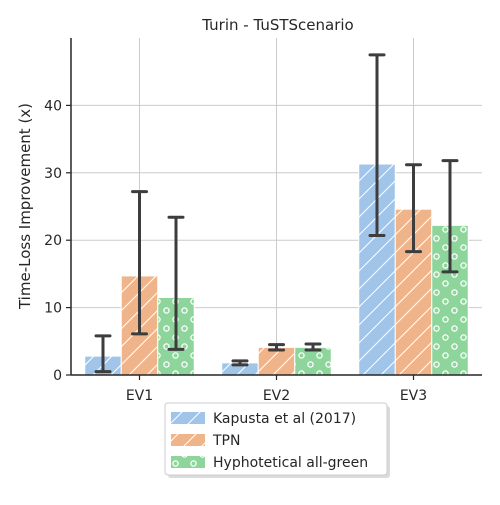 The image size is (500, 505). I want to click on legend-label: Hyphotetical all-green, so click(290, 463).